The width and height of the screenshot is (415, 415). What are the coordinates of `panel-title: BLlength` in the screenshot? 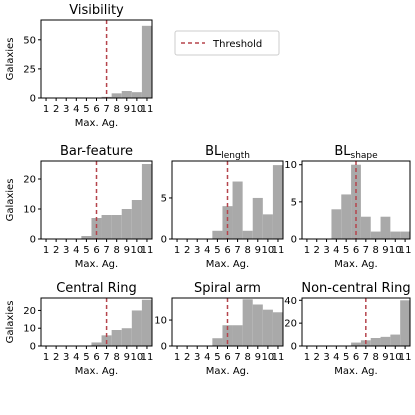 It's located at (227, 152).